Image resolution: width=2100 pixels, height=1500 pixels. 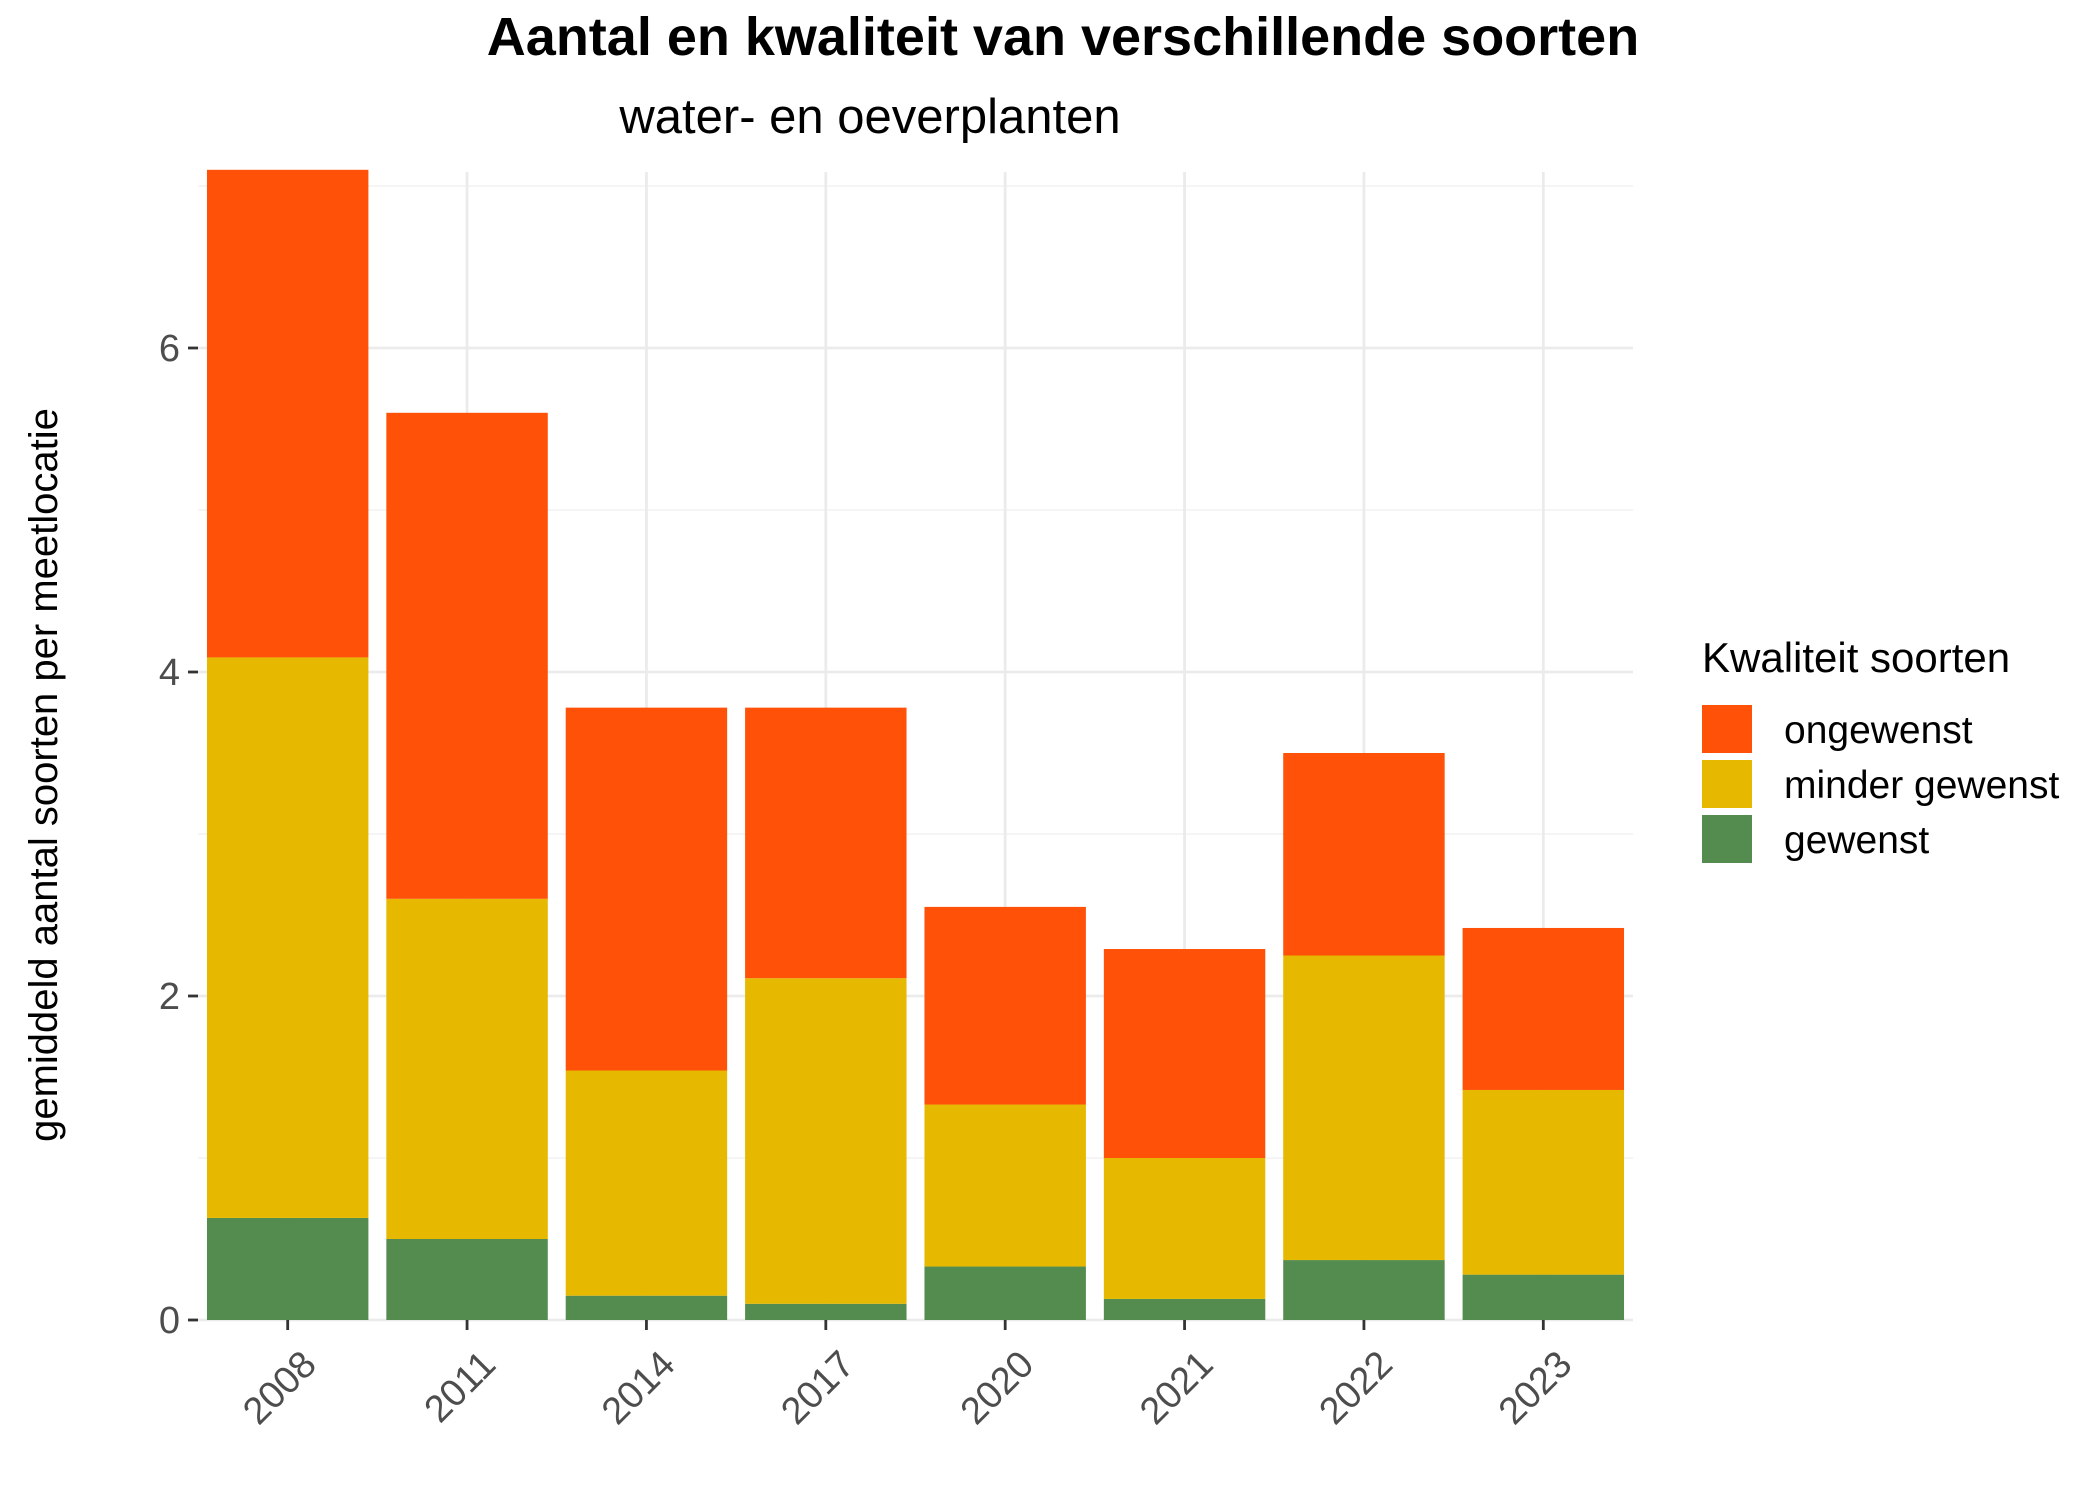 I want to click on x-tick-label: 2023, so click(x=1535, y=1387).